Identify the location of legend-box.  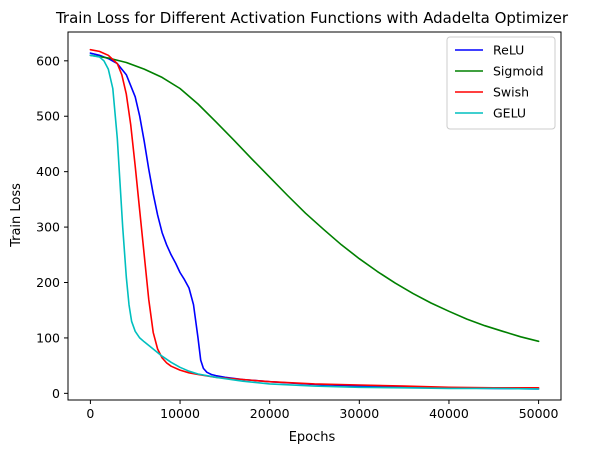
(501, 83).